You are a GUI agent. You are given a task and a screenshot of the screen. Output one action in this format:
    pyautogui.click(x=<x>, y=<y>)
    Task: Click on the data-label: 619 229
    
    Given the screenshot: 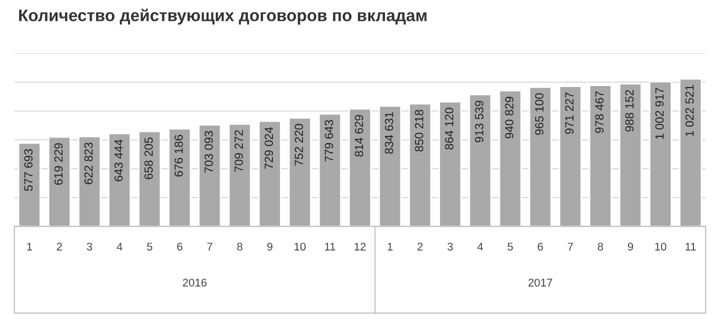 What is the action you would take?
    pyautogui.click(x=58, y=164)
    